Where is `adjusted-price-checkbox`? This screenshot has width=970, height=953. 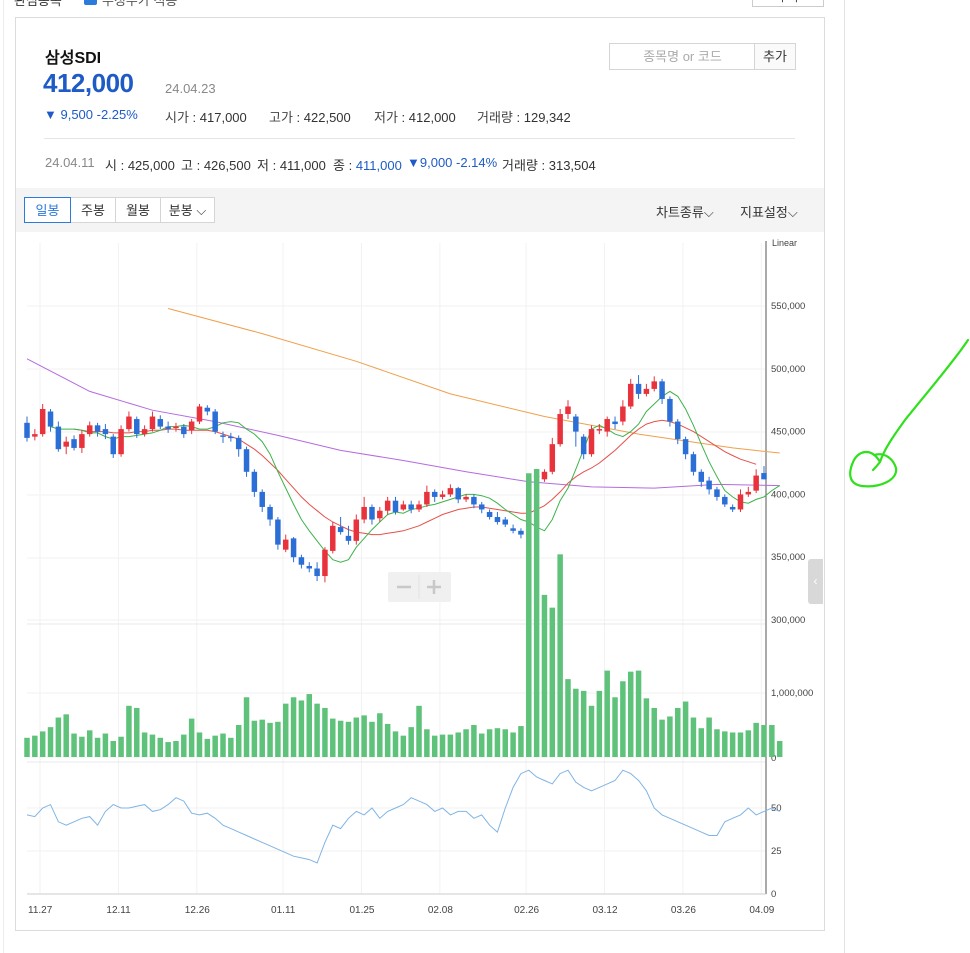
adjusted-price-checkbox is located at coordinates (90, 2).